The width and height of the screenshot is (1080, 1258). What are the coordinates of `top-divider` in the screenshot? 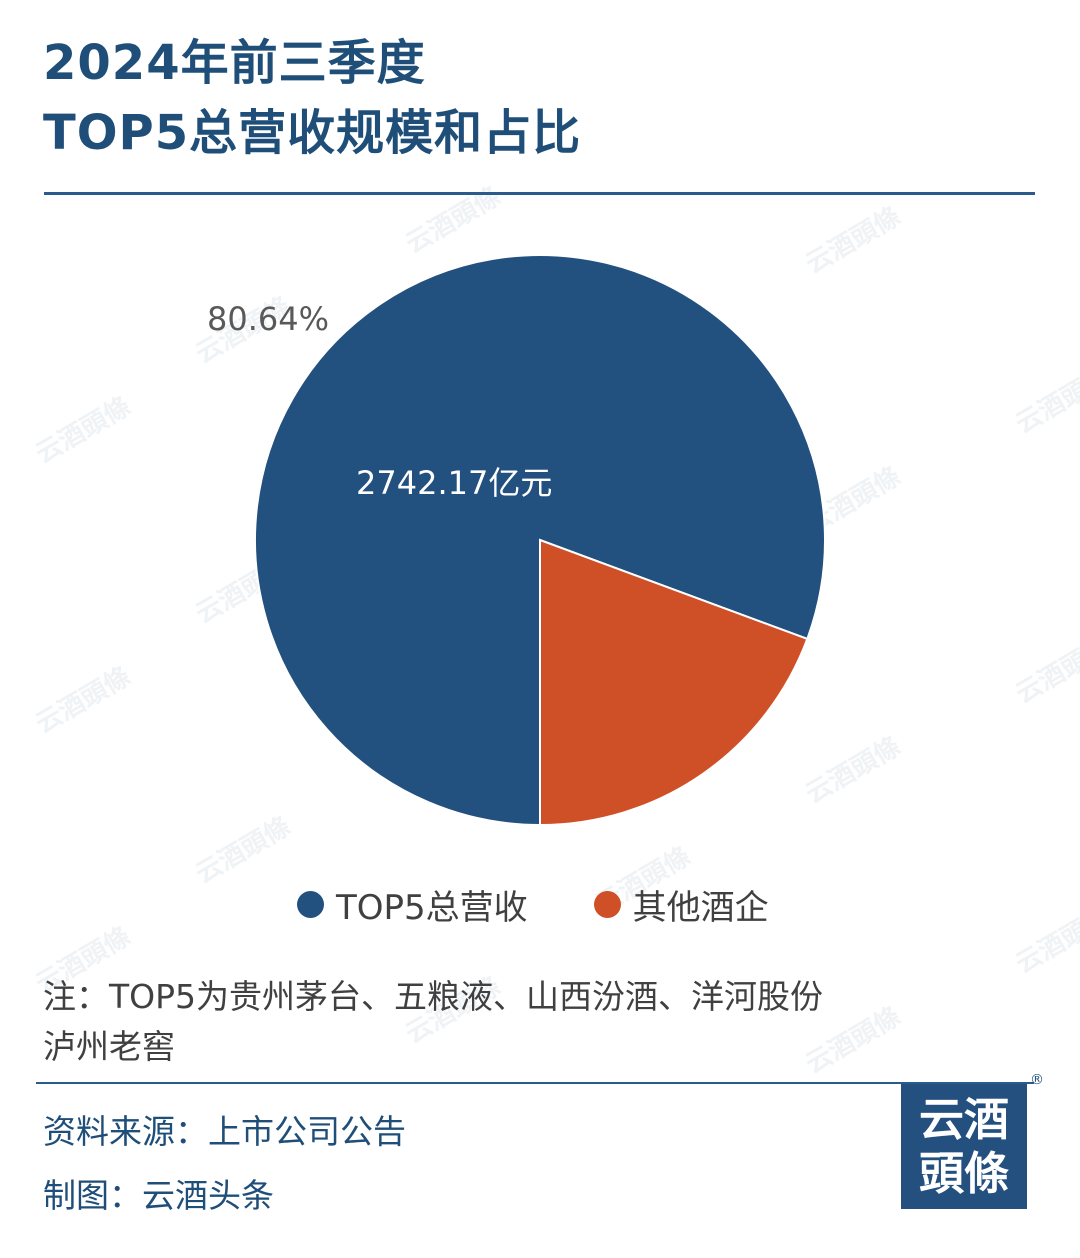 It's located at (539, 193).